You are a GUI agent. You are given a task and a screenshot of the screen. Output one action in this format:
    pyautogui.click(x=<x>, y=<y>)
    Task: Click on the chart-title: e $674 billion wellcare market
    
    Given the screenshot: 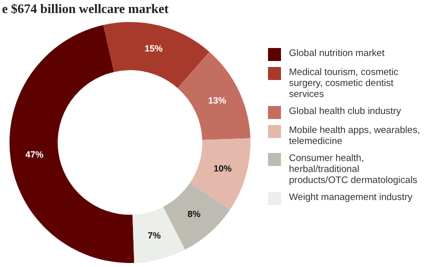 What is the action you would take?
    pyautogui.click(x=85, y=9)
    